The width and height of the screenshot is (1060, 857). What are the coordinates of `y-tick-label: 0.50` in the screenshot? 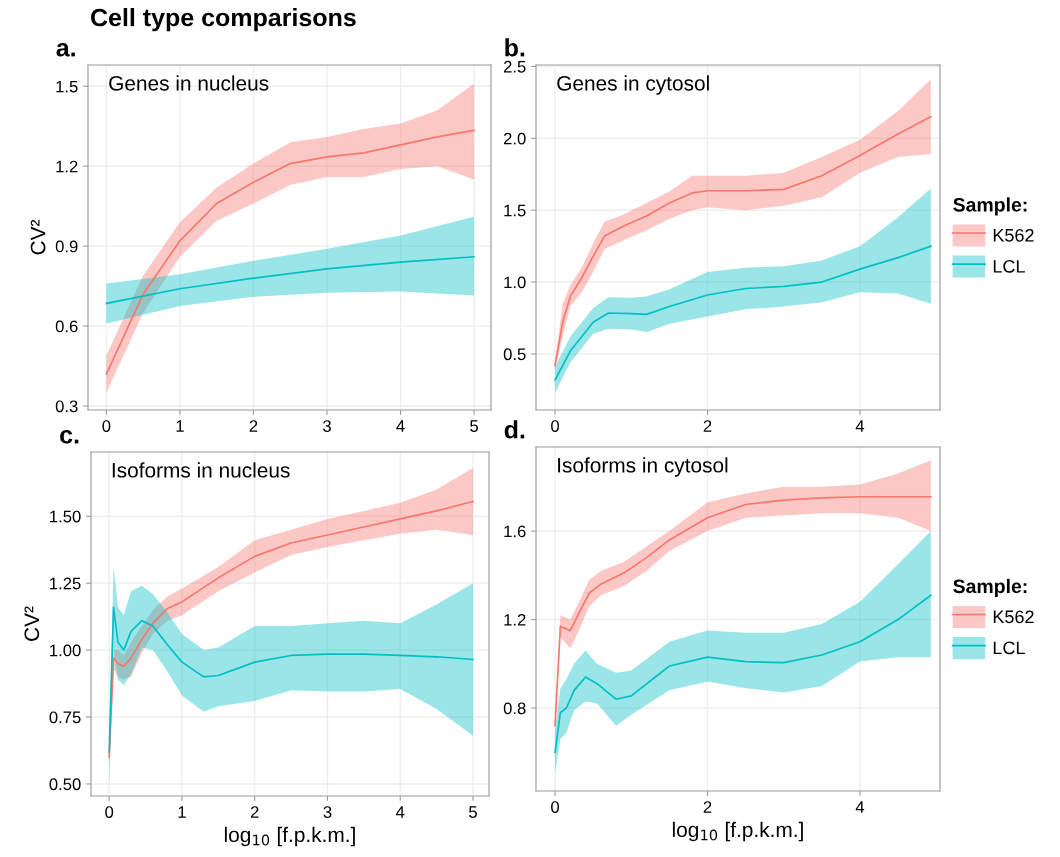 It's located at (65, 784).